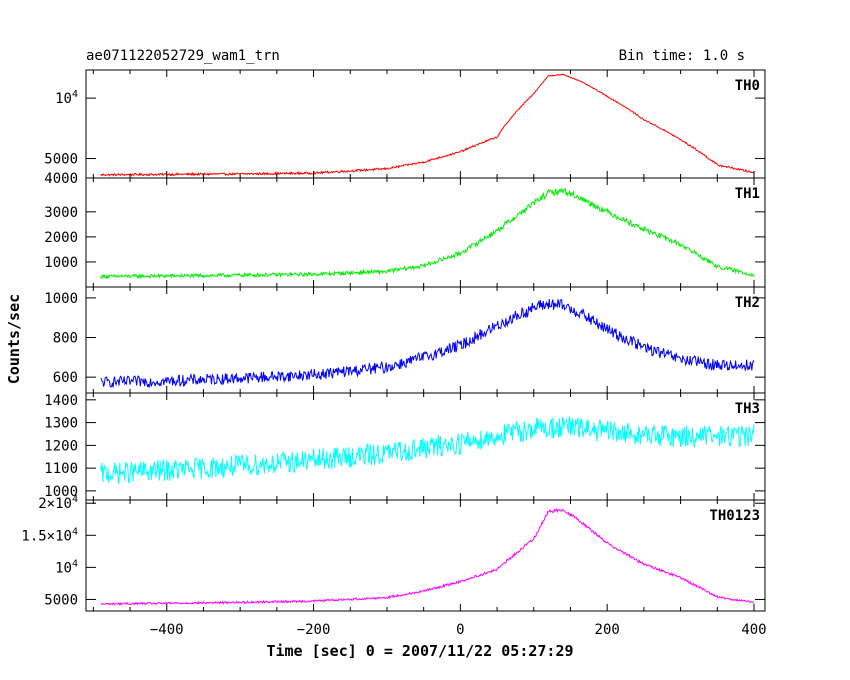 The image size is (850, 680). I want to click on x-axis: −400 −200 0 200 400, so click(458, 630).